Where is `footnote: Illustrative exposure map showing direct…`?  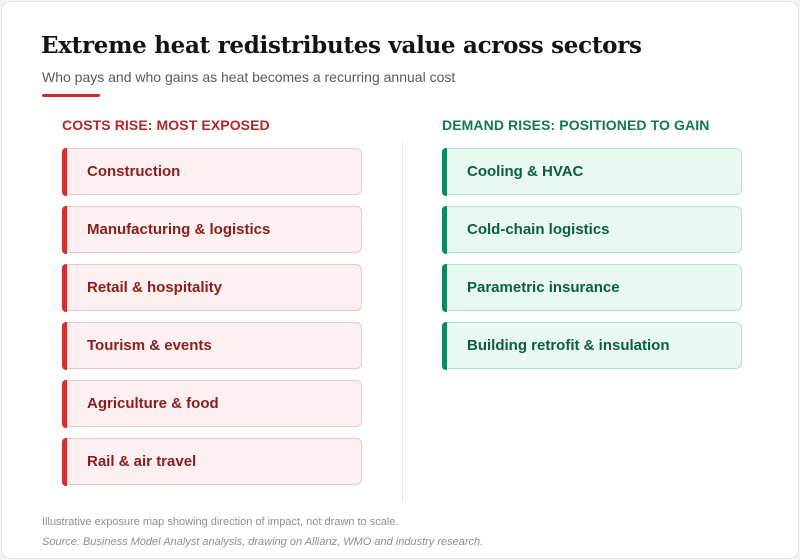 footnote: Illustrative exposure map showing direct… is located at coordinates (220, 522).